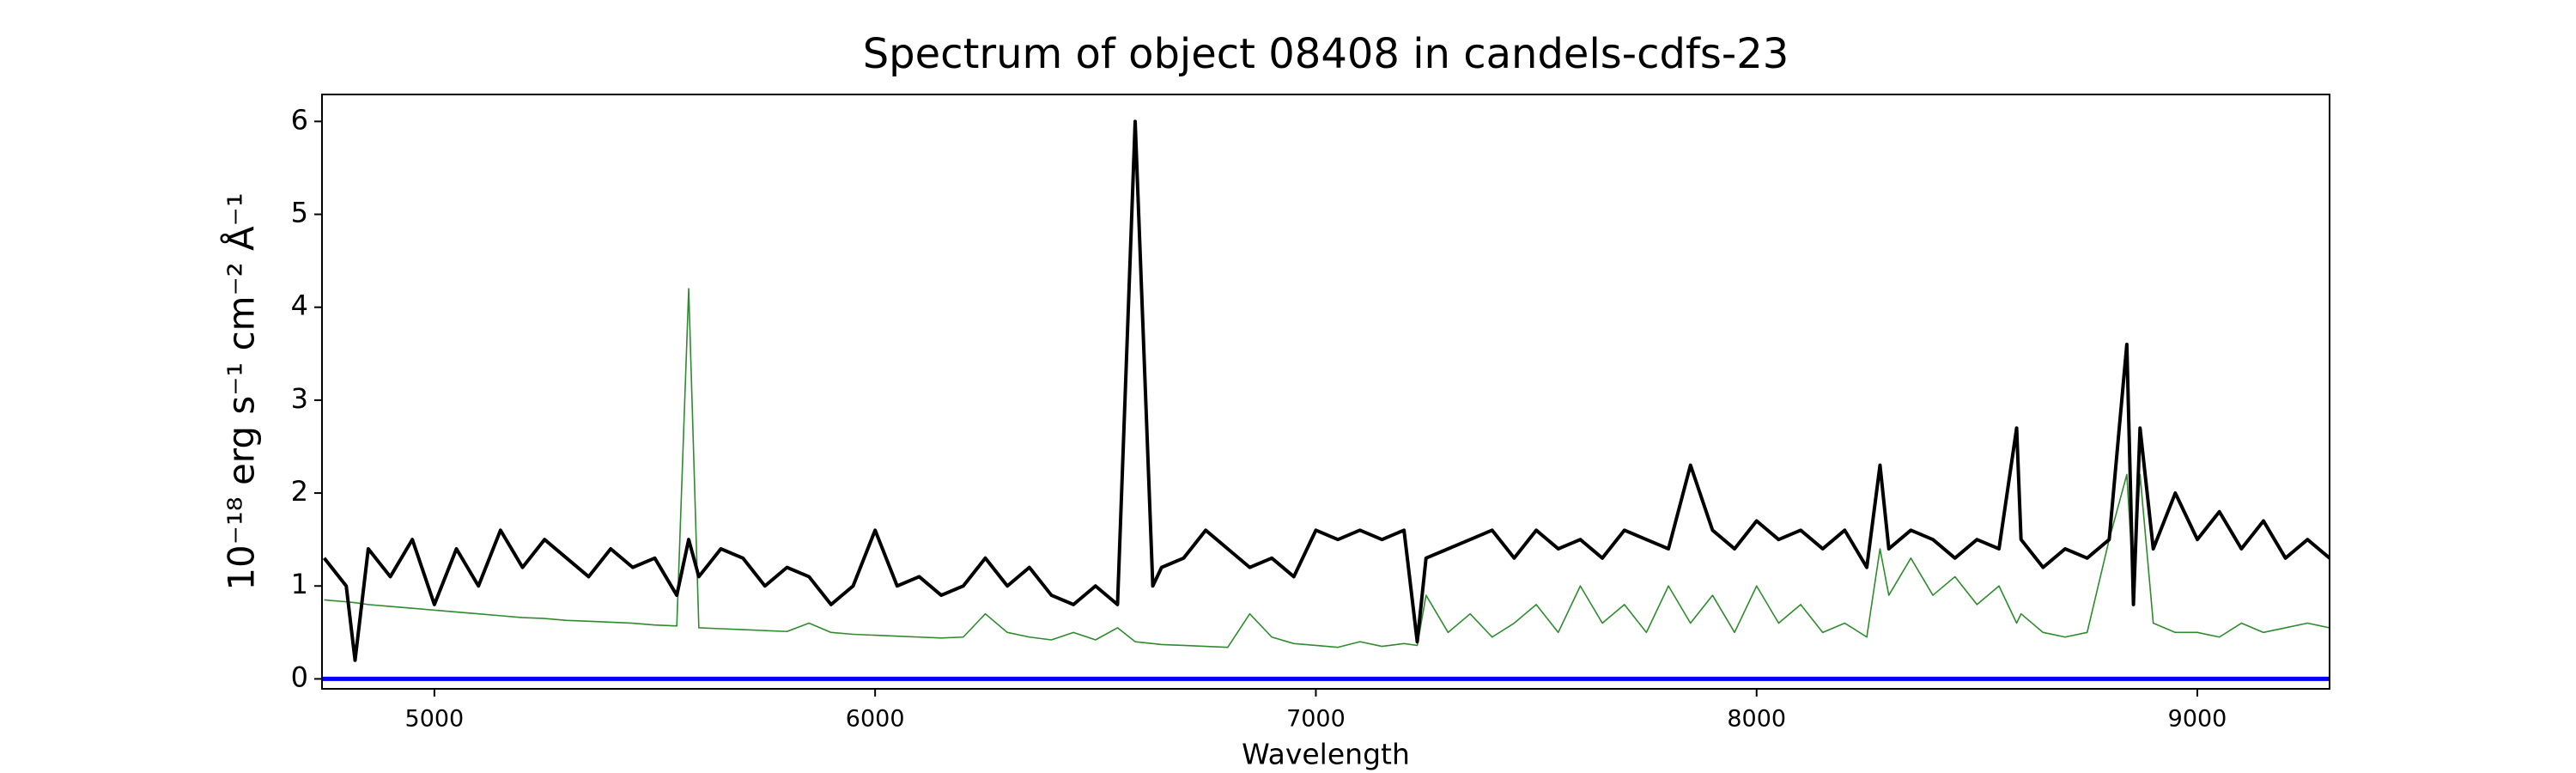  What do you see at coordinates (300, 119) in the screenshot?
I see `y-tick-label: 6` at bounding box center [300, 119].